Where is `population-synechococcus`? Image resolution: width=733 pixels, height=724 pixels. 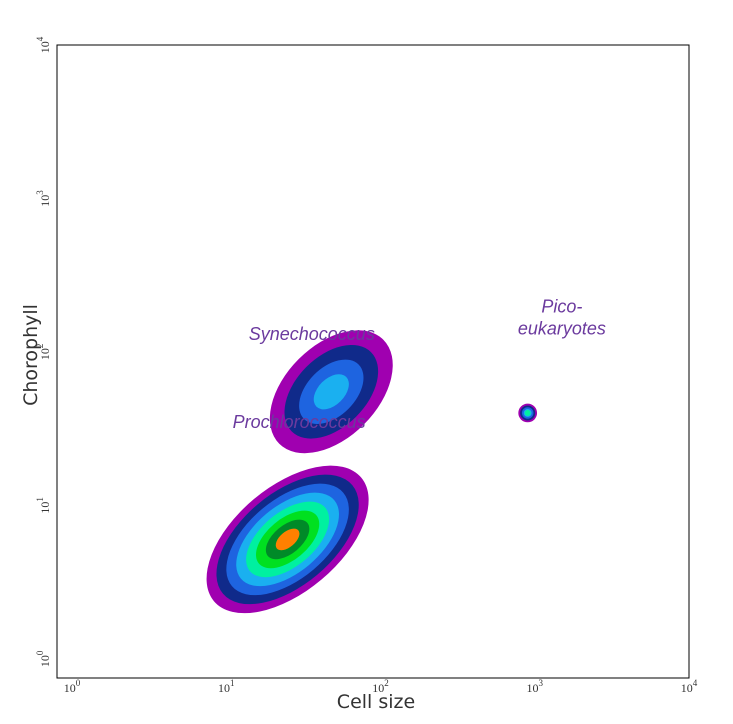
population-synechococcus is located at coordinates (331, 392).